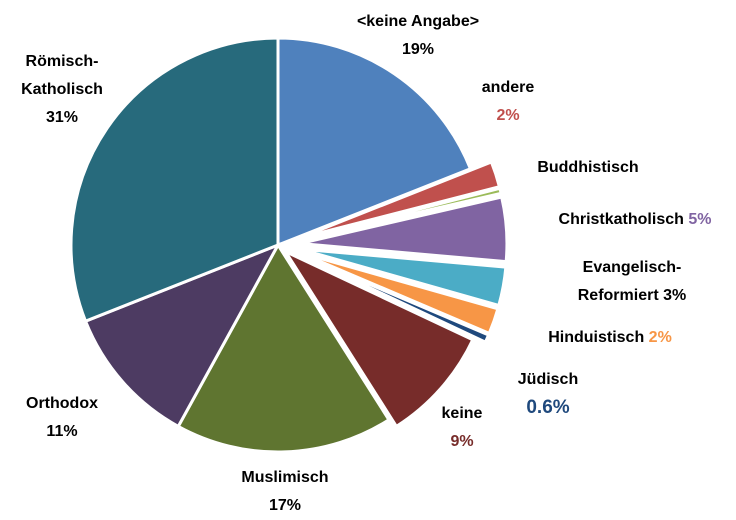 The width and height of the screenshot is (736, 520). I want to click on slice-label: Orthodox 11%, so click(62, 418).